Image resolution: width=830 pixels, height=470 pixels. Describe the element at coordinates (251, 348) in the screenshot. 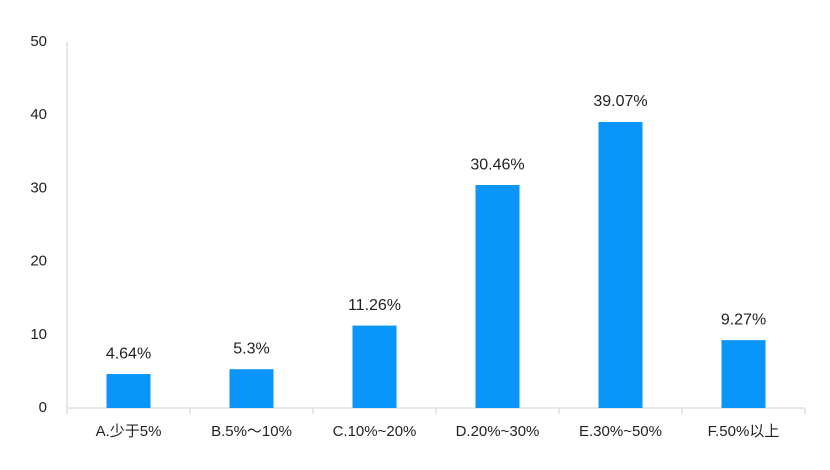

I see `data-label: 5.3%` at that location.